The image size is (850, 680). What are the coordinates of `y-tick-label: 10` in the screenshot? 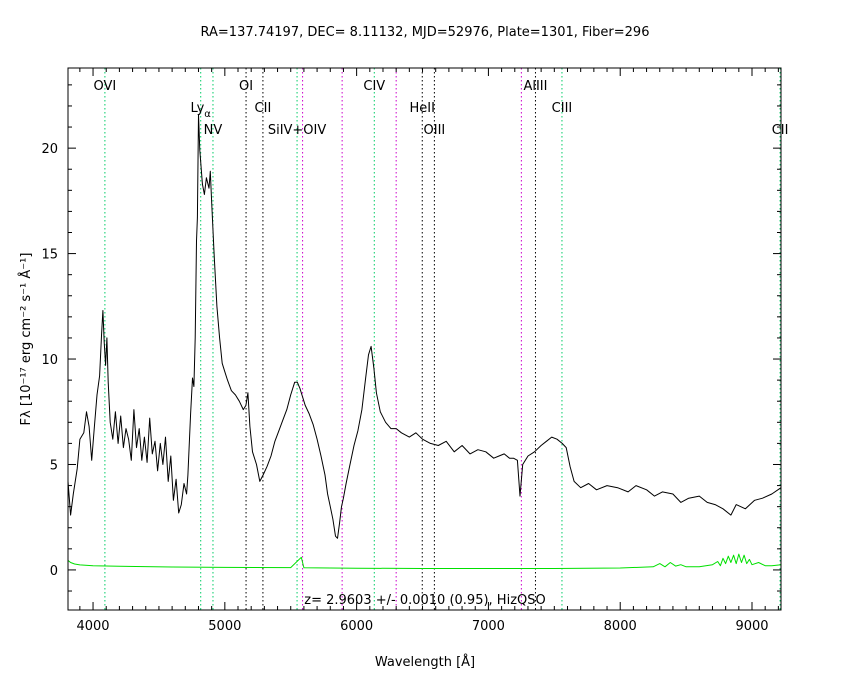 It's located at (49, 360).